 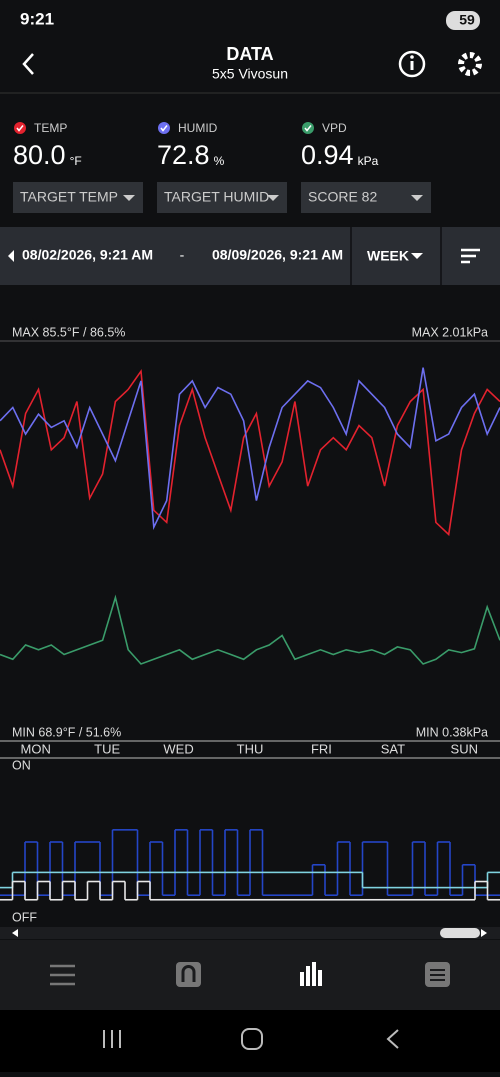 I want to click on scroll-right, so click(x=484, y=933).